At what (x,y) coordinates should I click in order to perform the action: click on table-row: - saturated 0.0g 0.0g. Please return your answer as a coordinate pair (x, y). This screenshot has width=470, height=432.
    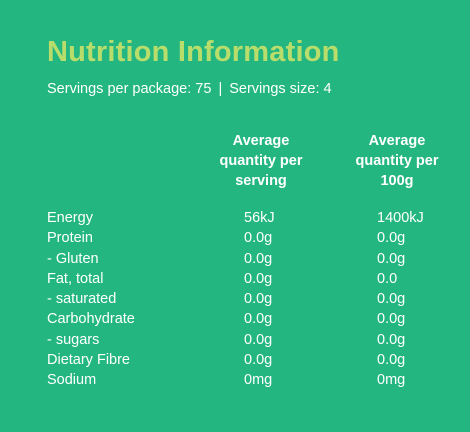
    Looking at the image, I should click on (247, 299).